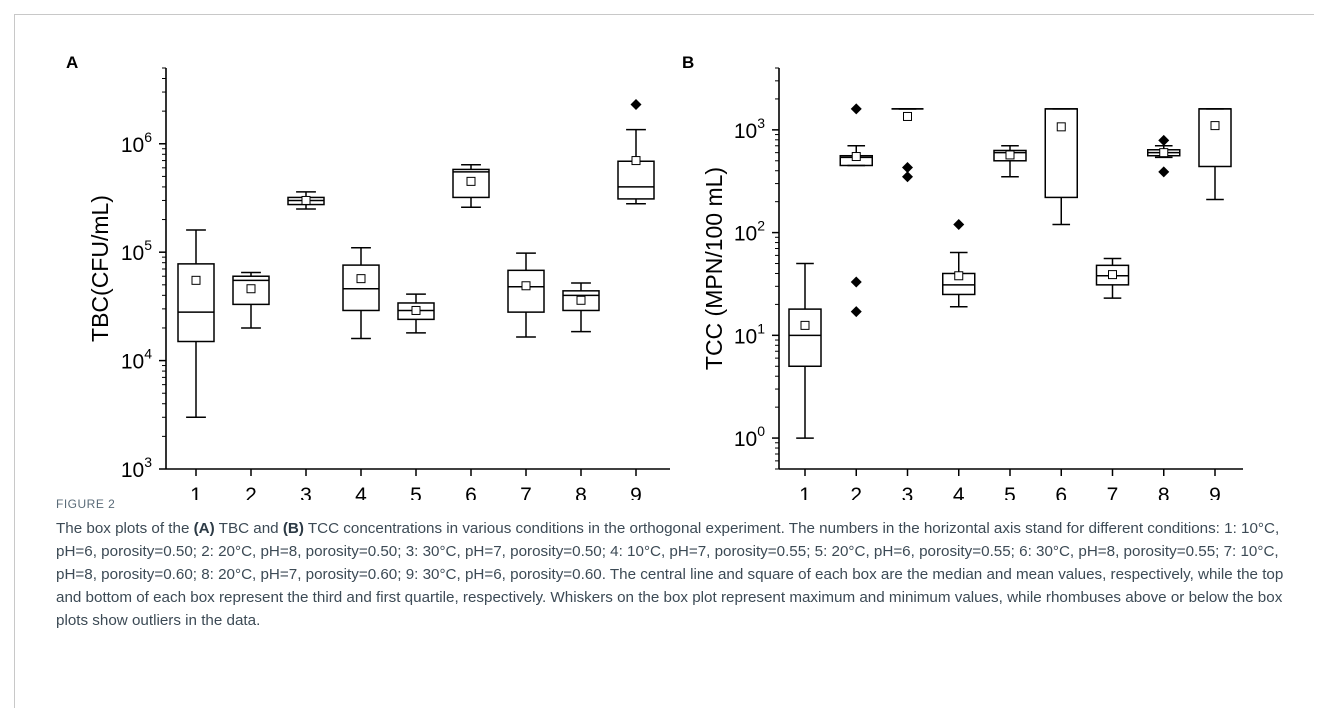  I want to click on y-axis-title: TCC (MPN/100 mL), so click(714, 268).